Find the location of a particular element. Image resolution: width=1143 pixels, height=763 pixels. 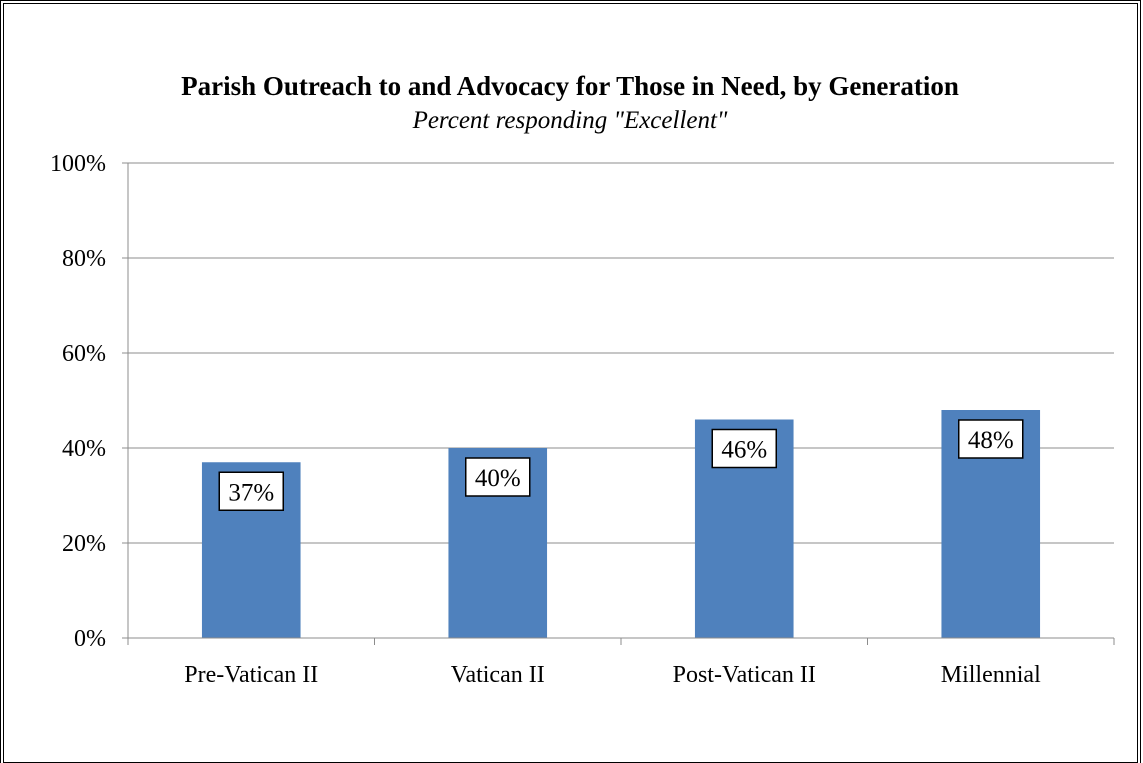

data-label: 48% is located at coordinates (991, 440).